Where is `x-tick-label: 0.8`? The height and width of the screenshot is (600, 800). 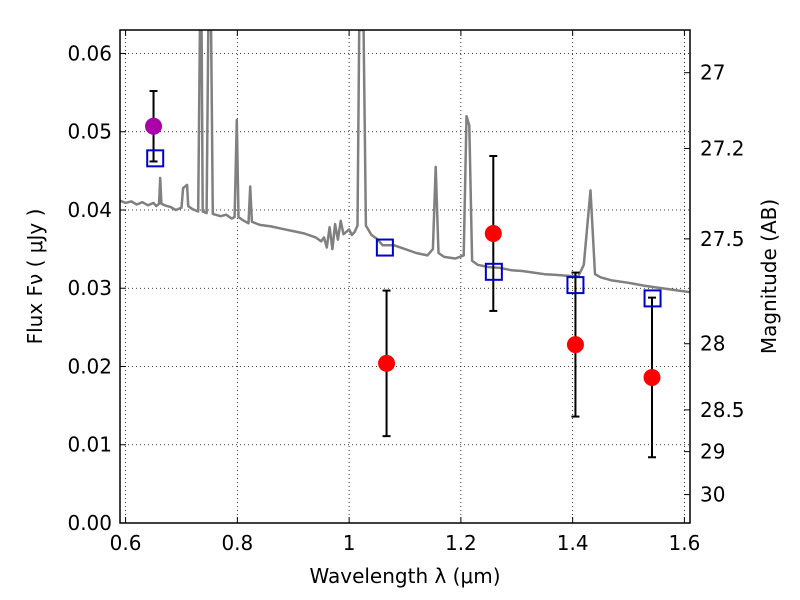
x-tick-label: 0.8 is located at coordinates (237, 543).